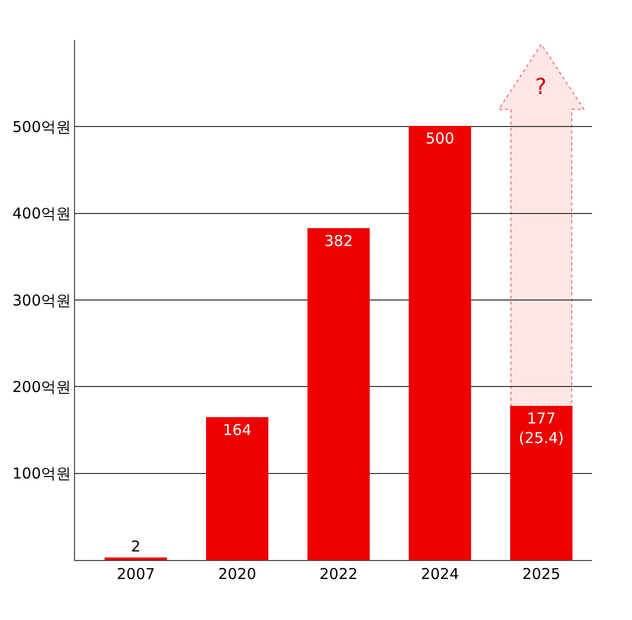 This screenshot has width=632, height=620. Describe the element at coordinates (41, 300) in the screenshot. I see `y-tick-label: 300억원` at that location.